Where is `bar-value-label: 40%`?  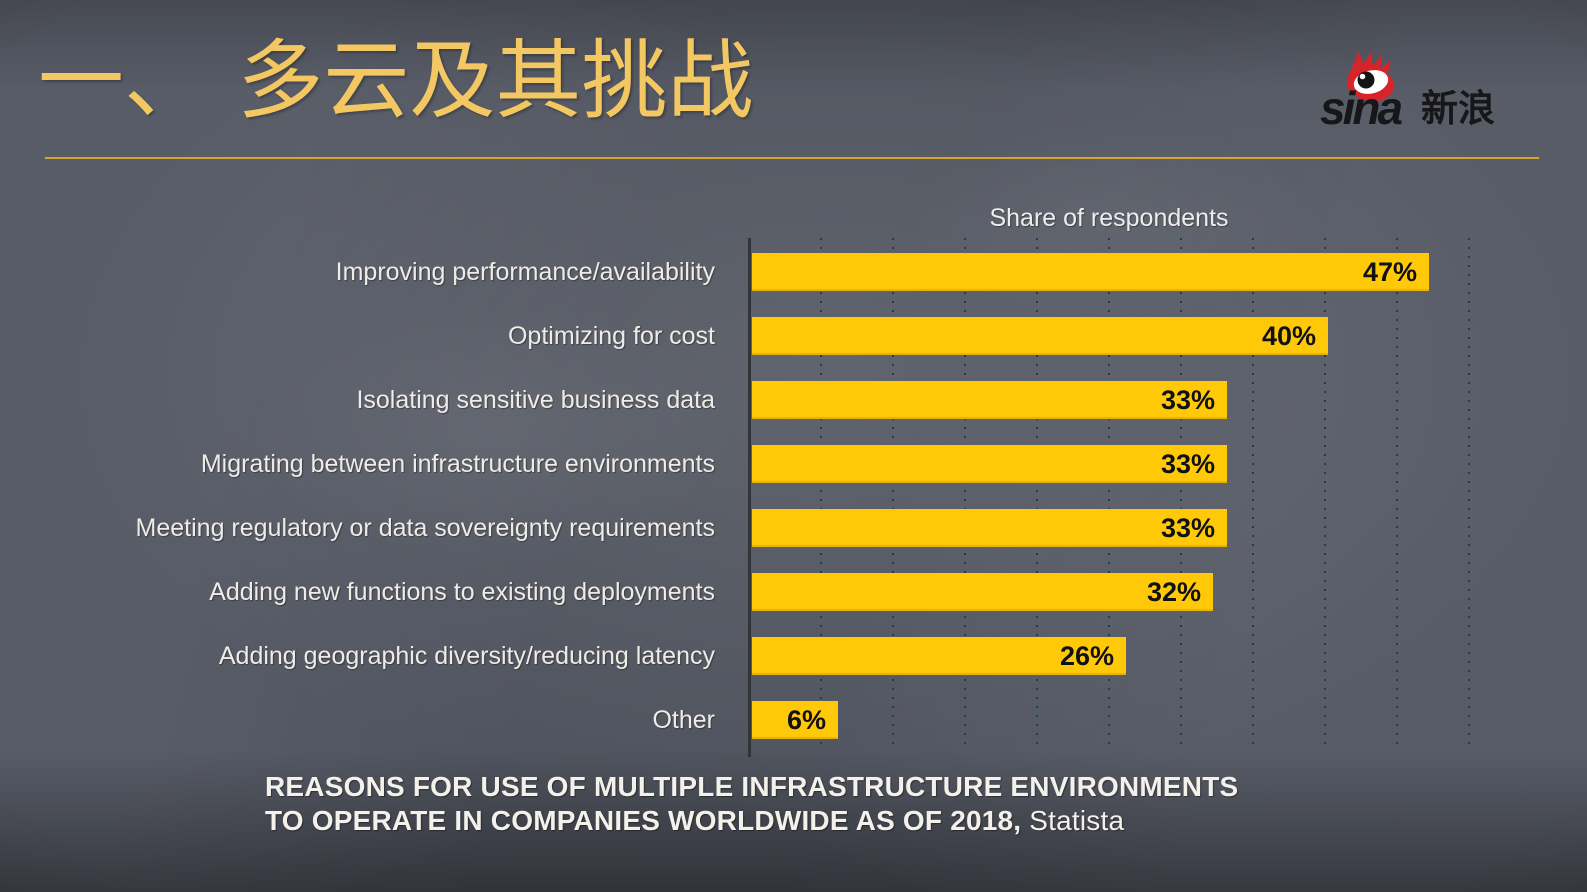 bar-value-label: 40% is located at coordinates (1288, 336).